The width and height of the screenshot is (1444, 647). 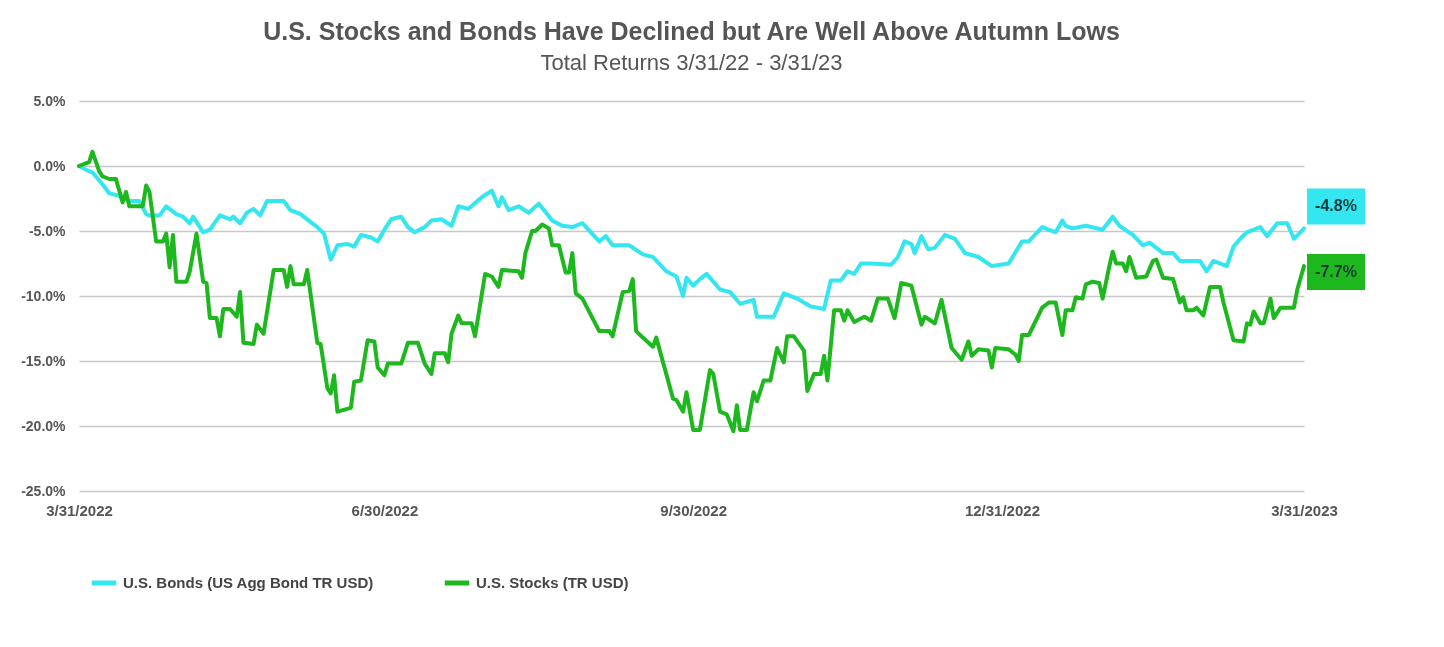 I want to click on x-tick-label: 9/30/2022, so click(x=694, y=510).